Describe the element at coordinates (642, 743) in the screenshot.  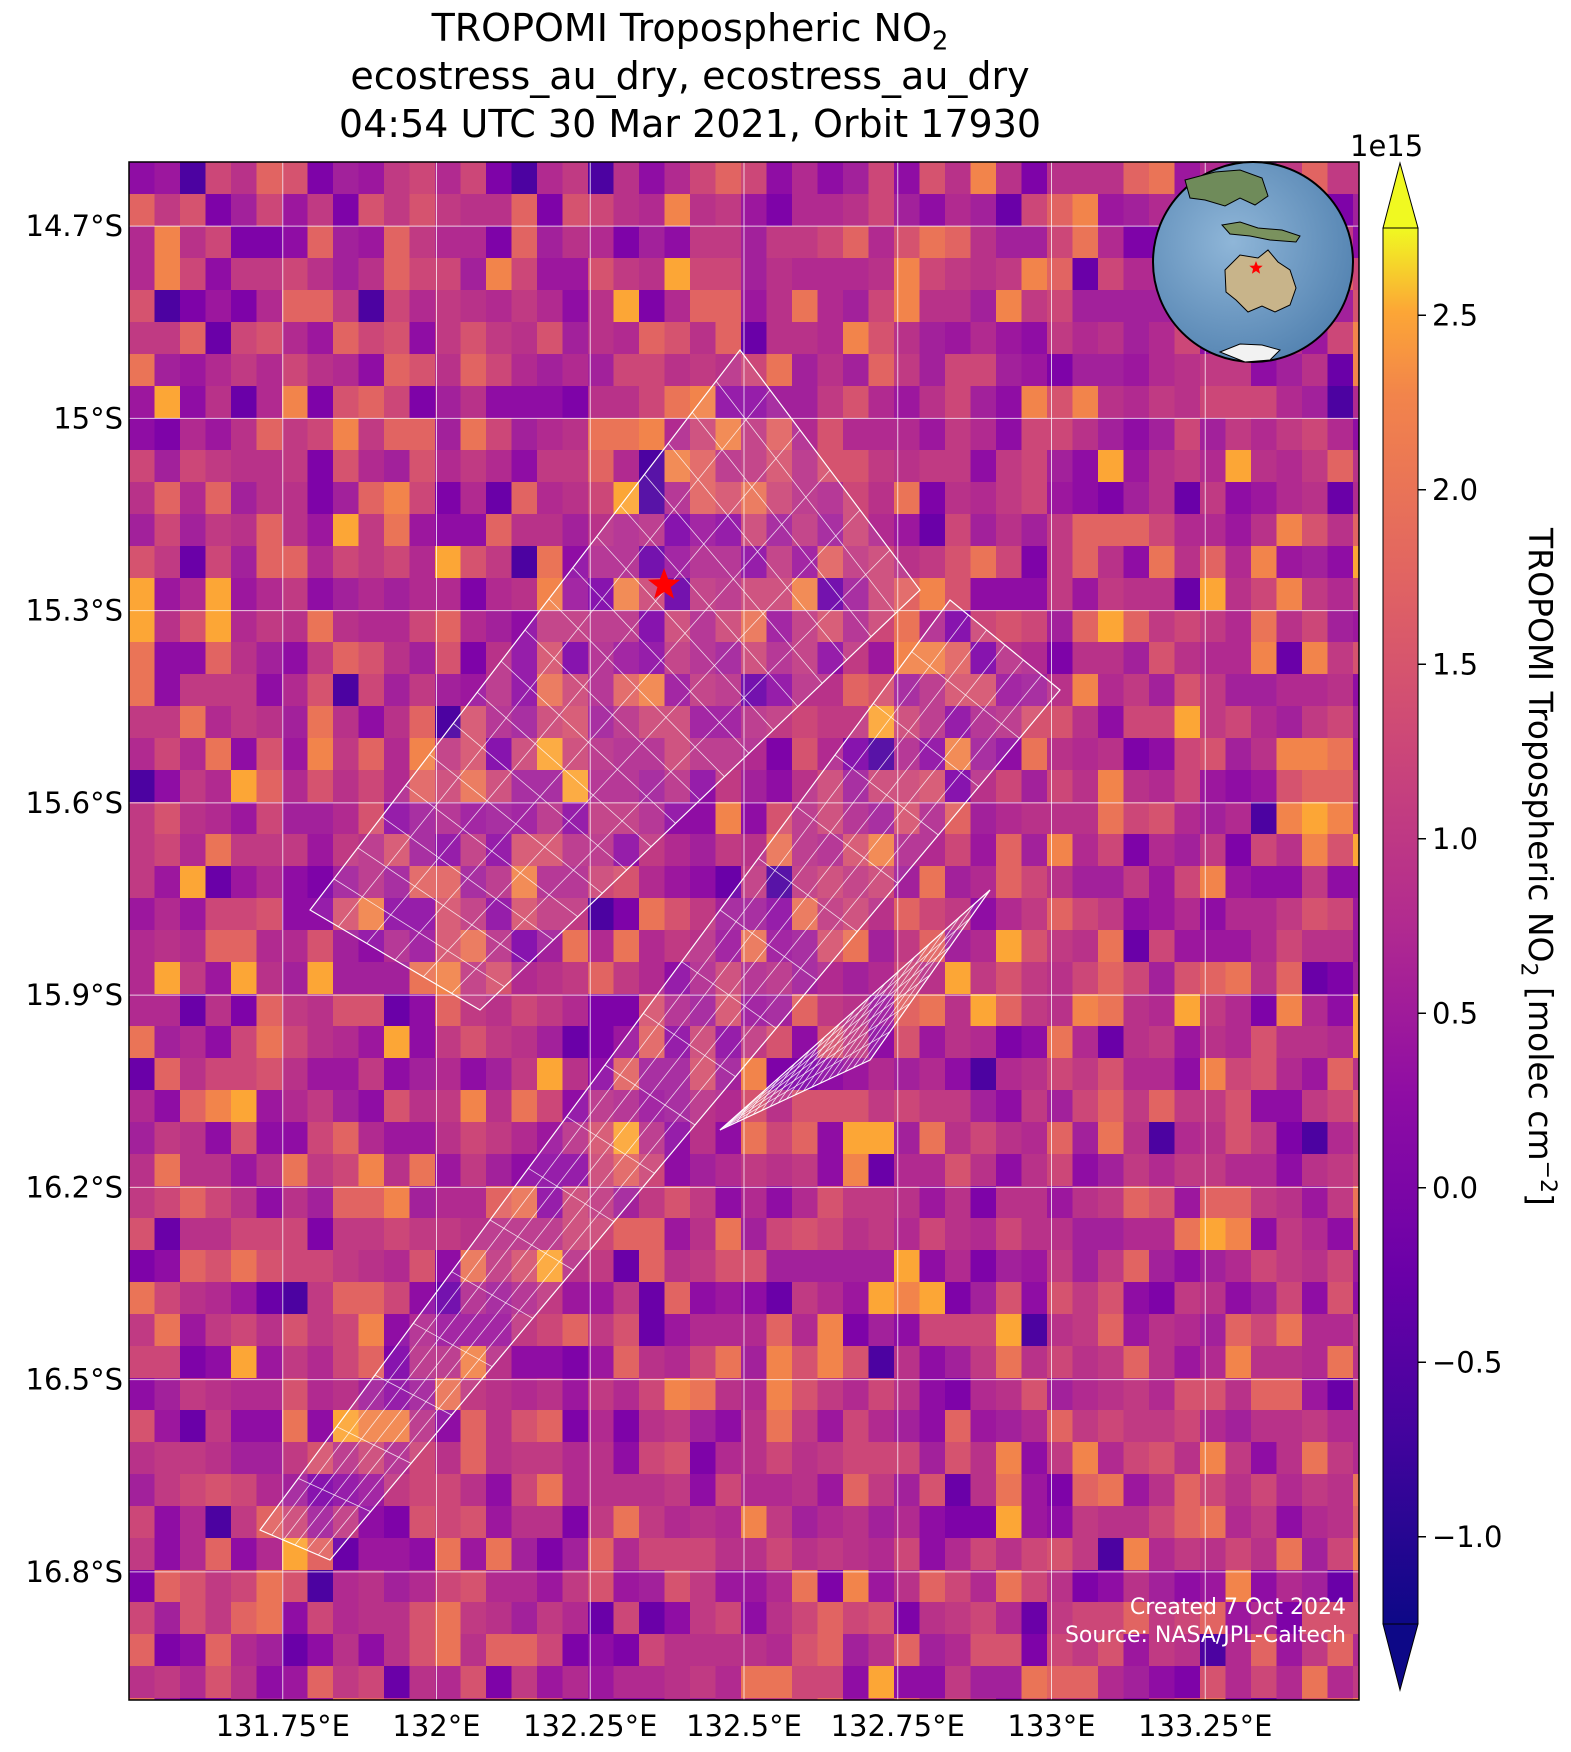
I see `footprint-mesh-line` at that location.